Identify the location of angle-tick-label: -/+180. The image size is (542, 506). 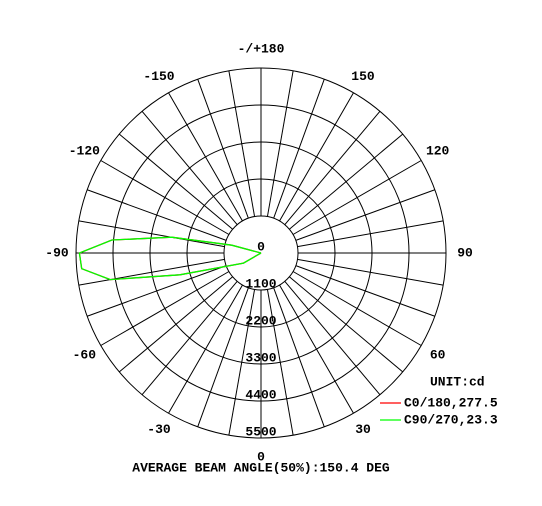
(261, 48).